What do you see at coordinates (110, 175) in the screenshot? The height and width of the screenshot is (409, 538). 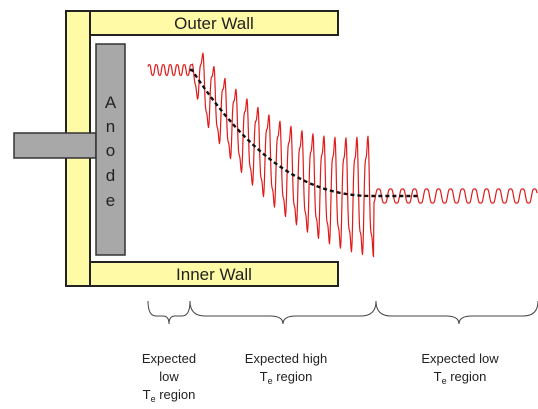 I see `anode-letter: d` at bounding box center [110, 175].